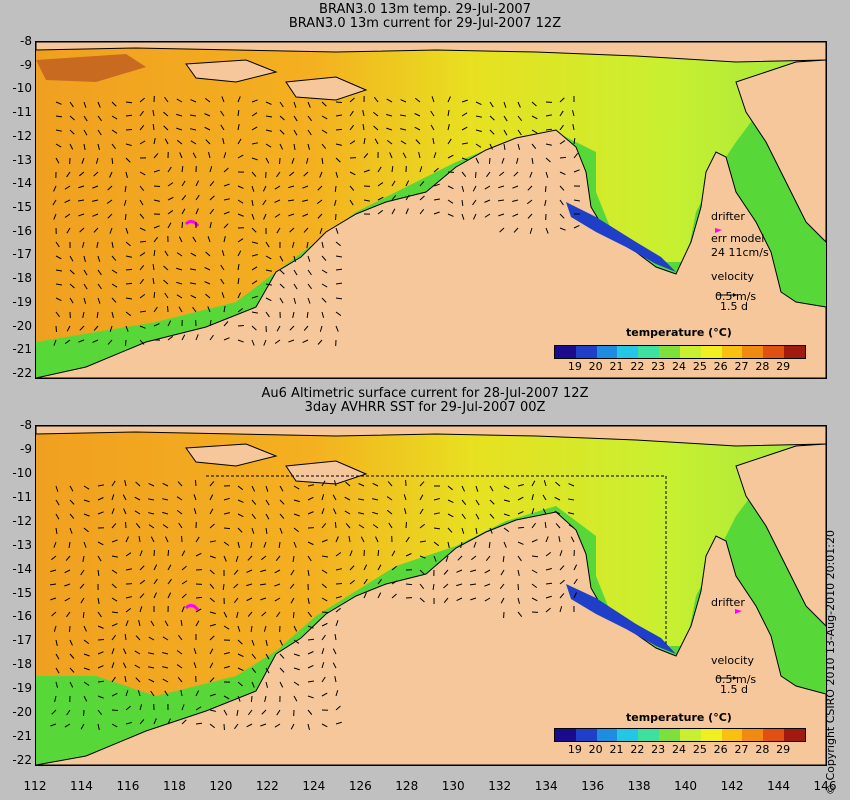 Image resolution: width=850 pixels, height=800 pixels. Describe the element at coordinates (637, 366) in the screenshot. I see `colorbar-tick-label: 22` at that location.